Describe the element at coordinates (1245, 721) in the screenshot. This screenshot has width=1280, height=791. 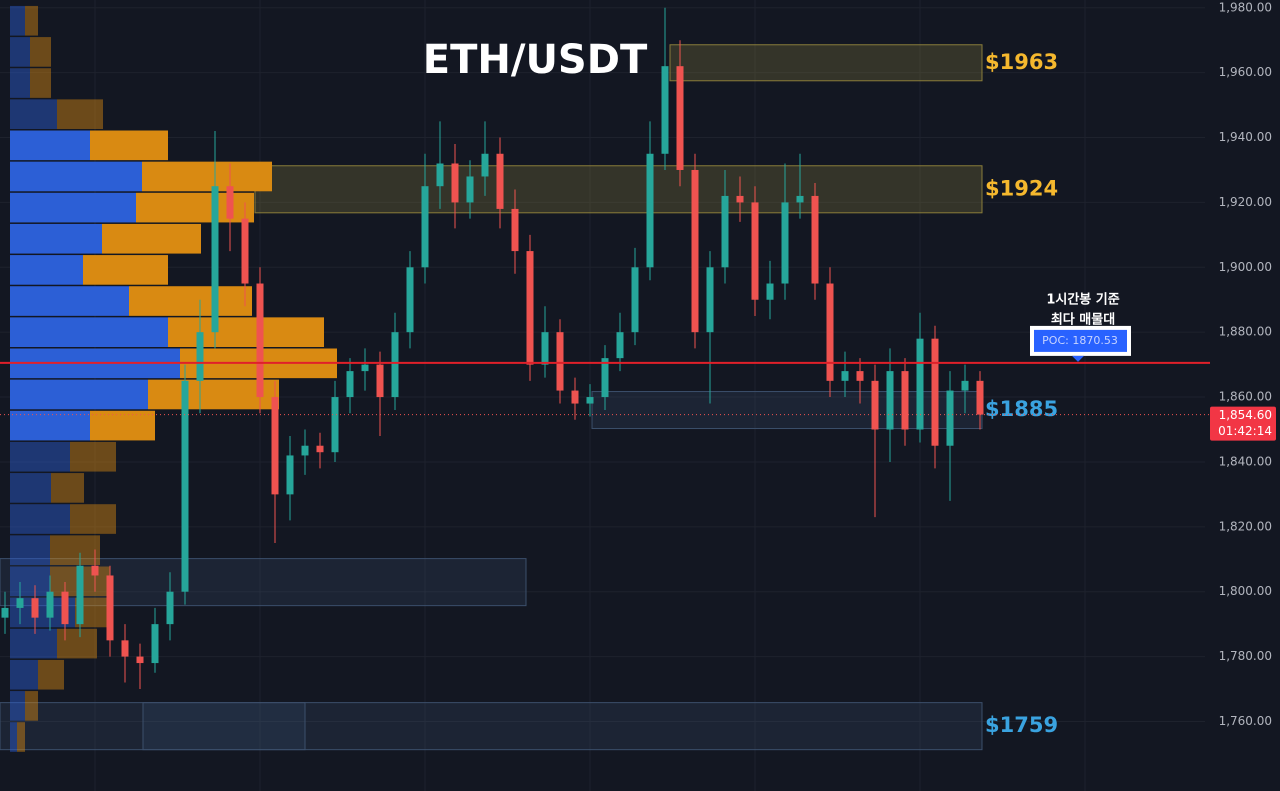
I see `y-tick-label: 1,760.00` at that location.